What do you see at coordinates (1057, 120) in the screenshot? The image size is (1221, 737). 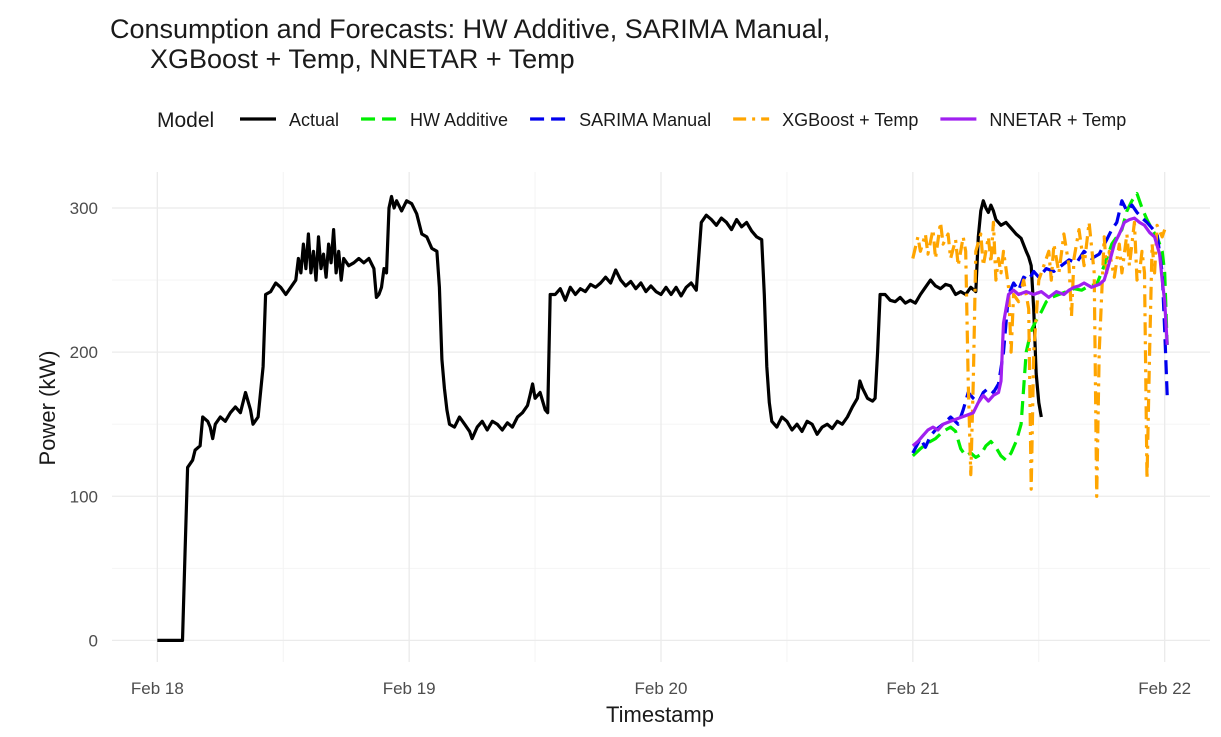 I see `legend-label-nnetar-temp: NNETAR + Temp` at bounding box center [1057, 120].